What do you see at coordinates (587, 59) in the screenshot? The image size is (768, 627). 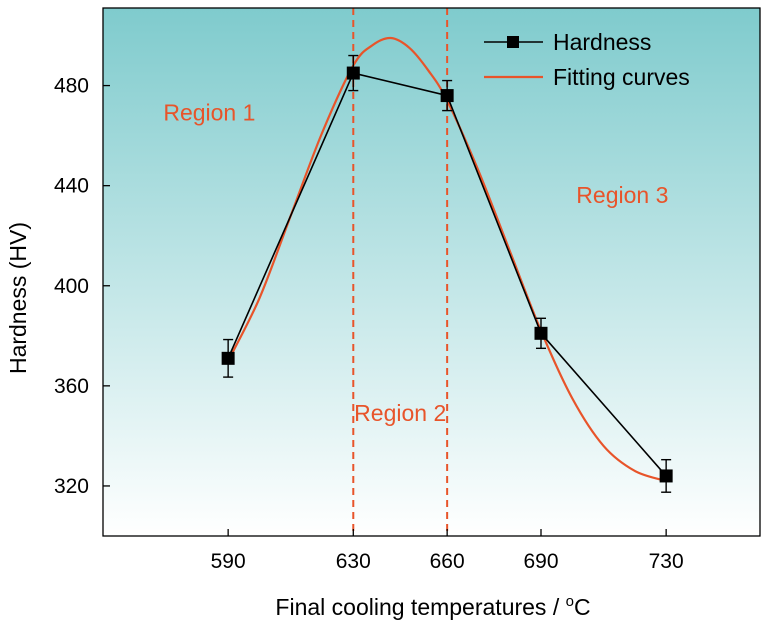 I see `legend: Hardness Fitting curves` at bounding box center [587, 59].